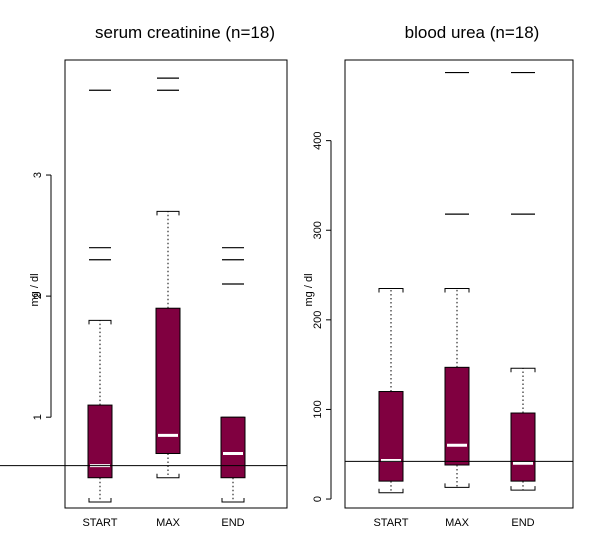  I want to click on y-tick-label: 1, so click(38, 417).